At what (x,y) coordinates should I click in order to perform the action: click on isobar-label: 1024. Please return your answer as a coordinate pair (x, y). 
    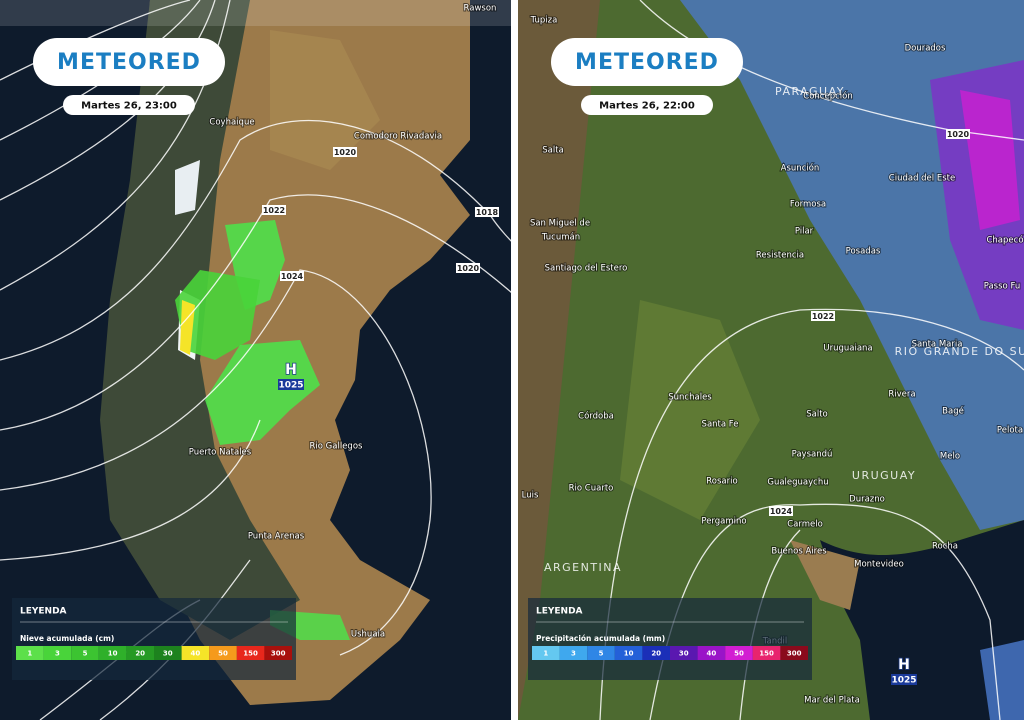
    Looking at the image, I should click on (292, 276).